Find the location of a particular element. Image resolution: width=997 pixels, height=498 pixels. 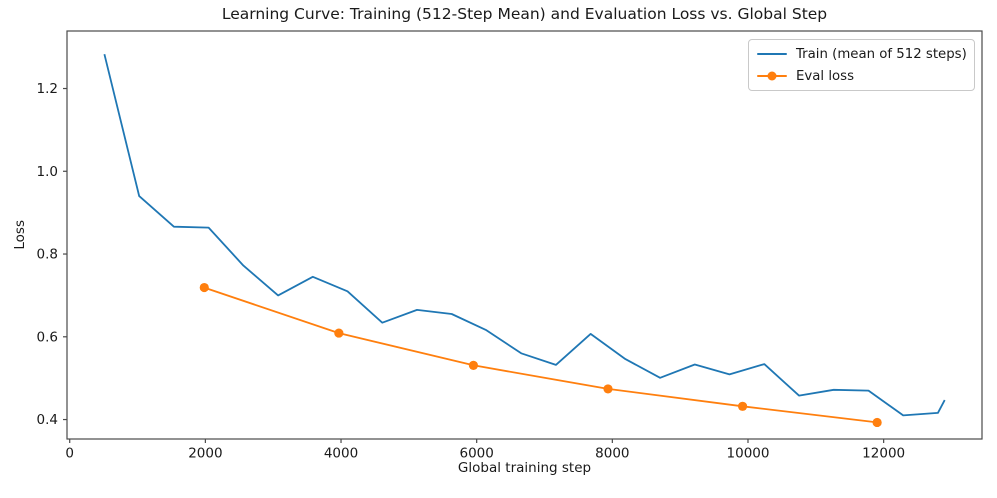

eval-marker-icon is located at coordinates (772, 76).